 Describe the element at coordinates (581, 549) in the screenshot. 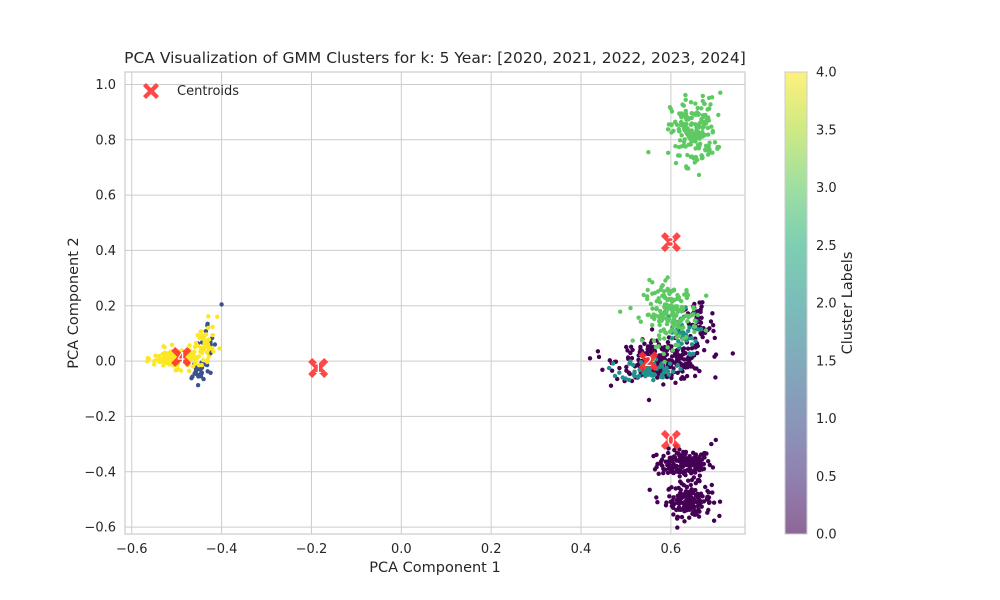

I see `x-tick-label: 0.4` at that location.